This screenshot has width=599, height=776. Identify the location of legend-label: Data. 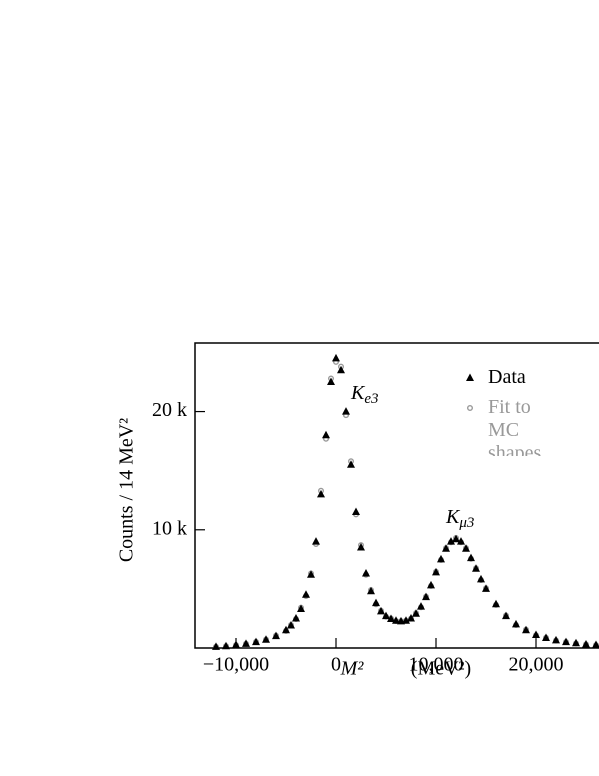
(507, 377).